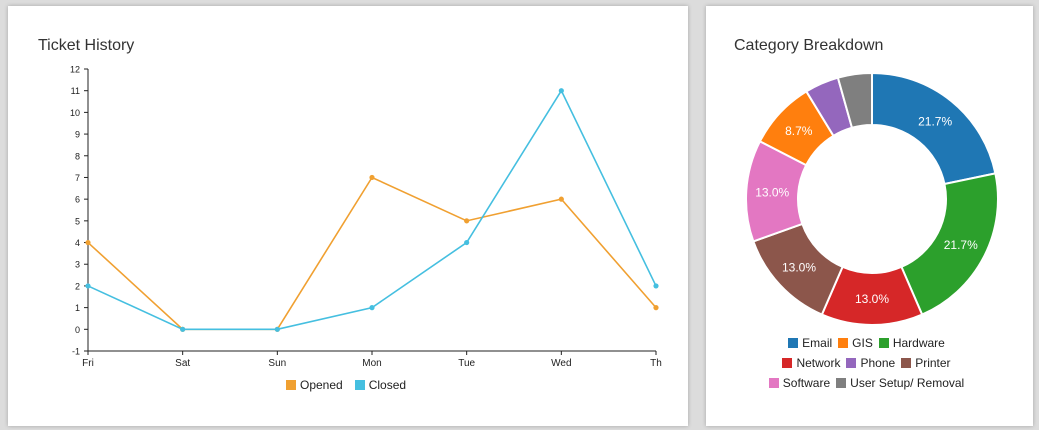 This screenshot has height=430, width=1039. I want to click on legend-item-software: Software, so click(799, 383).